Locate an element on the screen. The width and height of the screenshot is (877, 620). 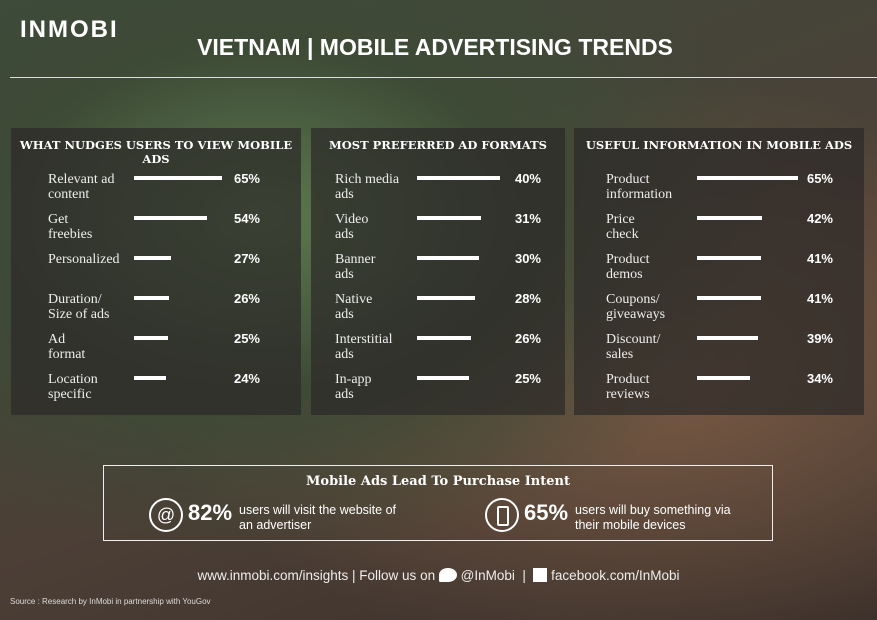
value-label: 27% is located at coordinates (246, 258).